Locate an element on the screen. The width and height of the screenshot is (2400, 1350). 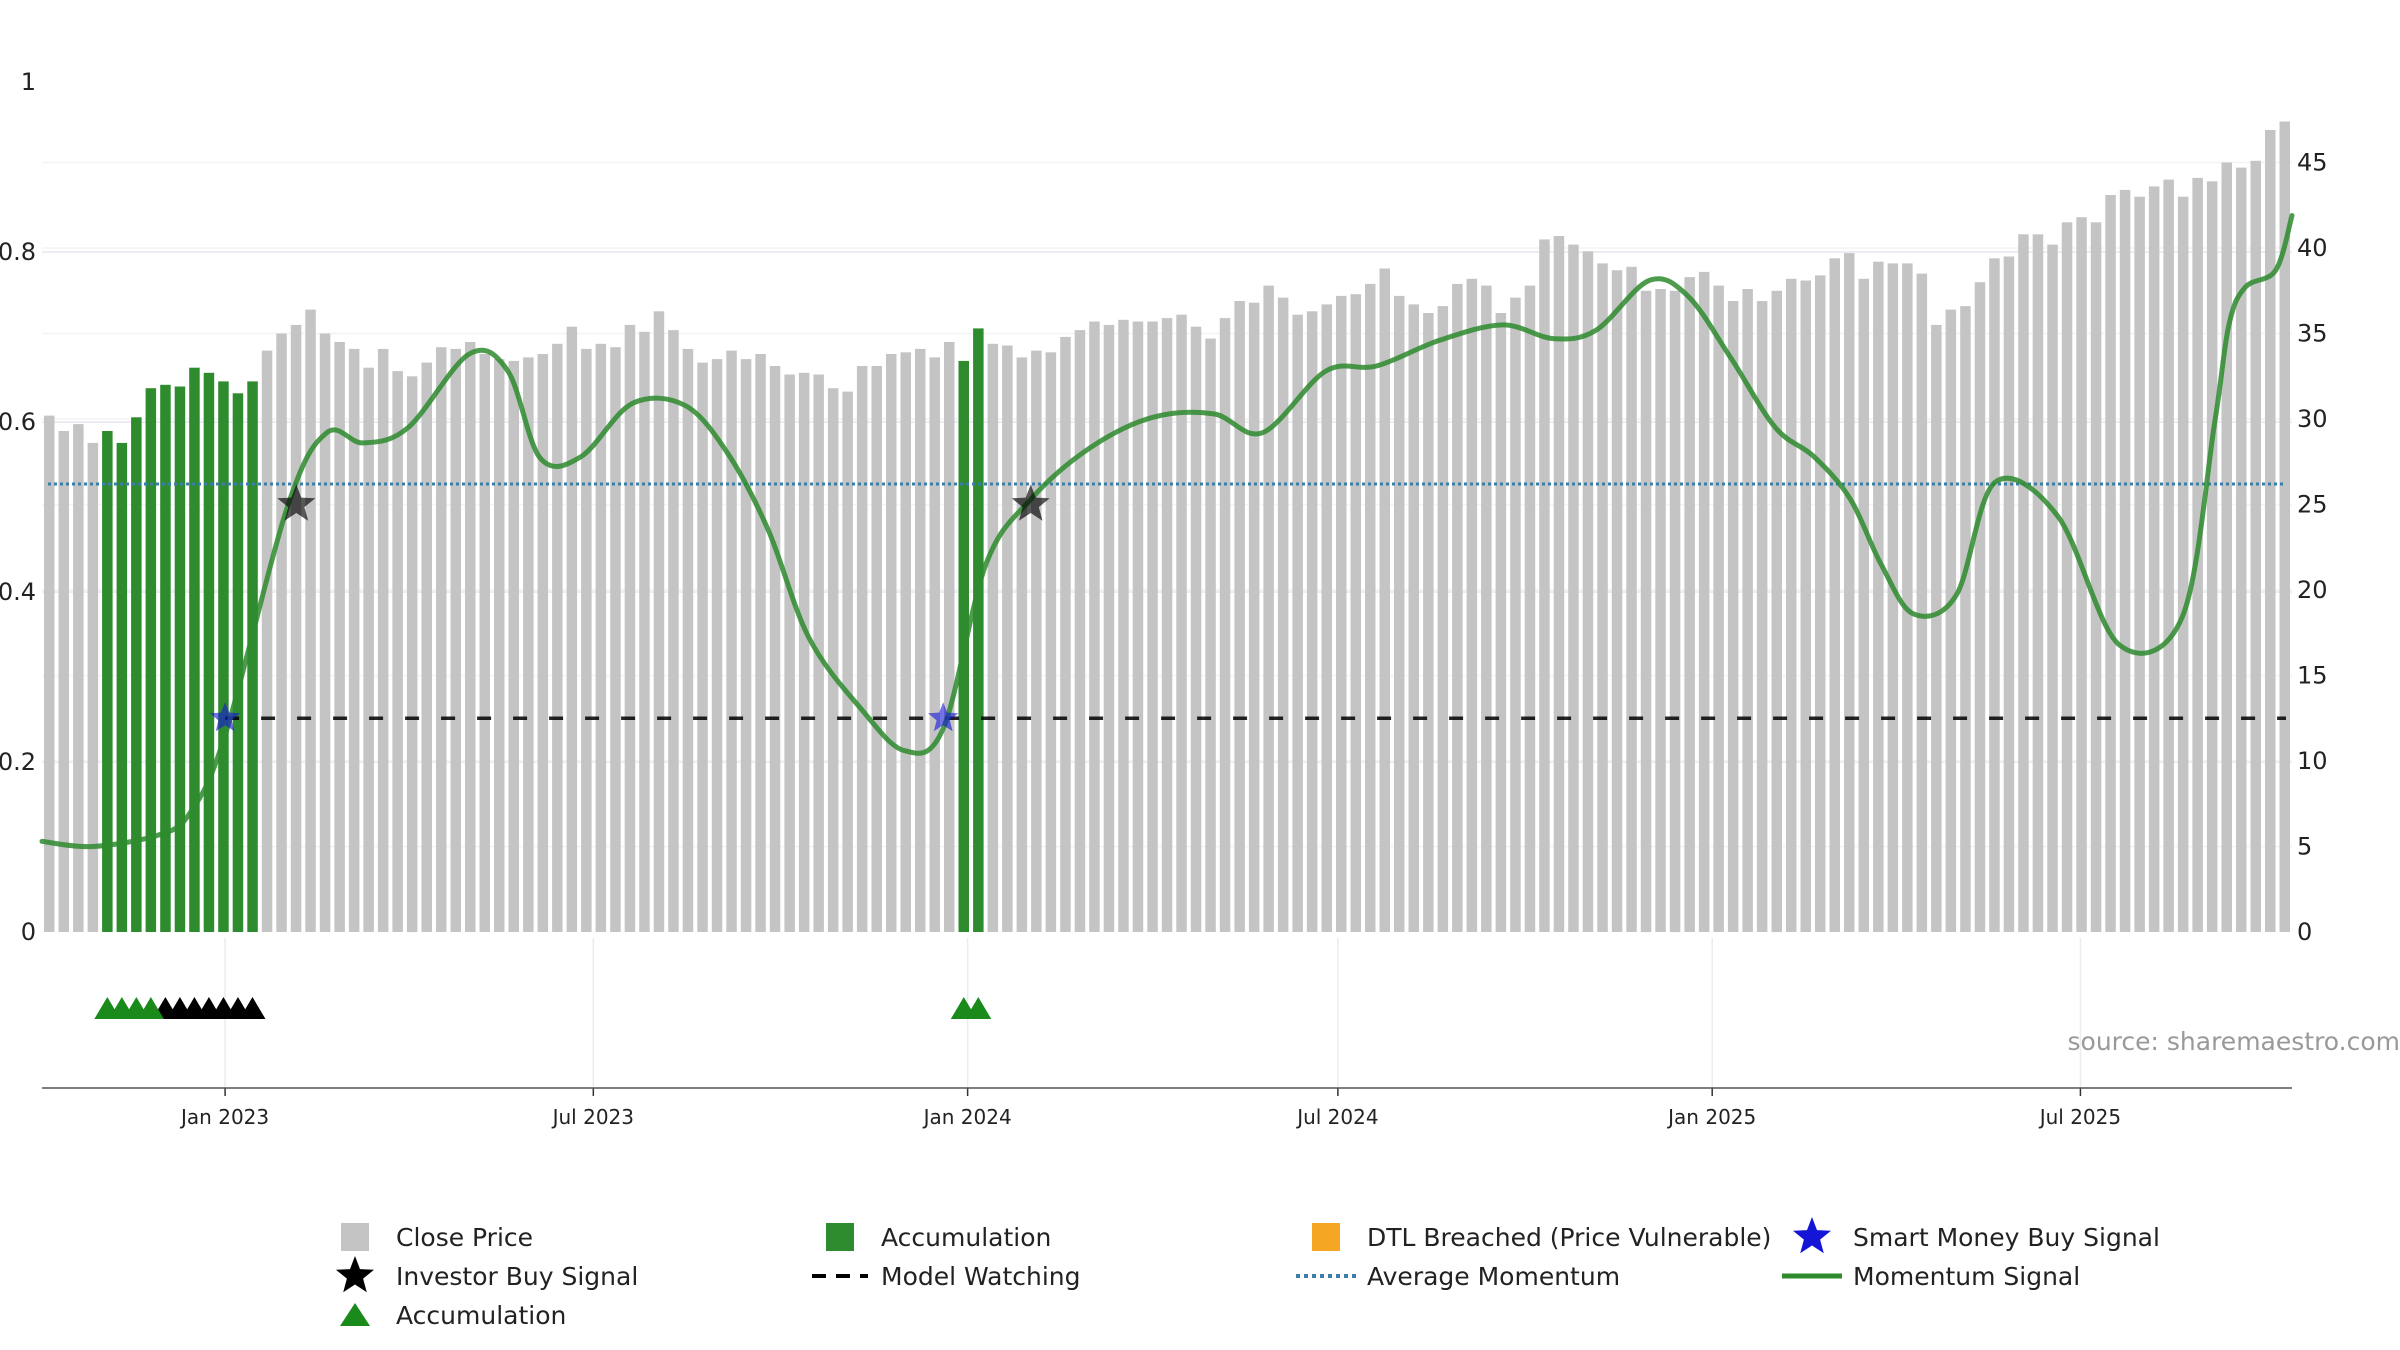
right-tick-label: 15 is located at coordinates (2312, 676).